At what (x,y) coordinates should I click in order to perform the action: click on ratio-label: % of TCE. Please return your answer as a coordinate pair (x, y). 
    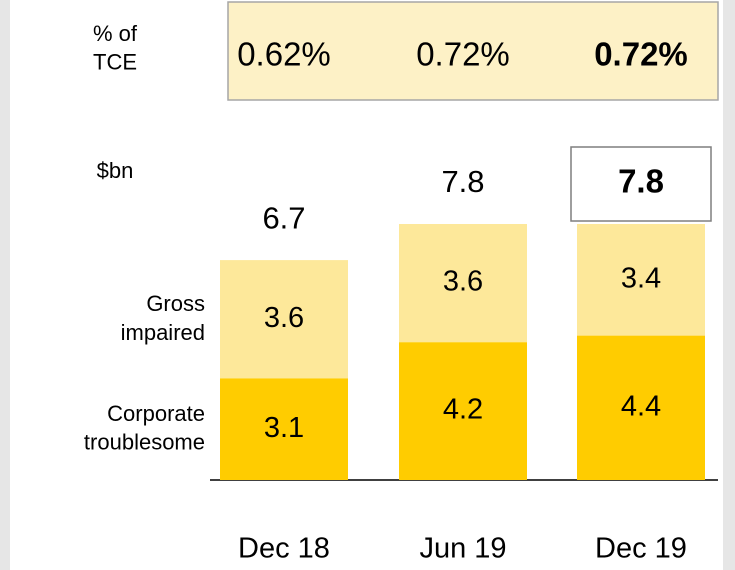
    Looking at the image, I should click on (115, 48).